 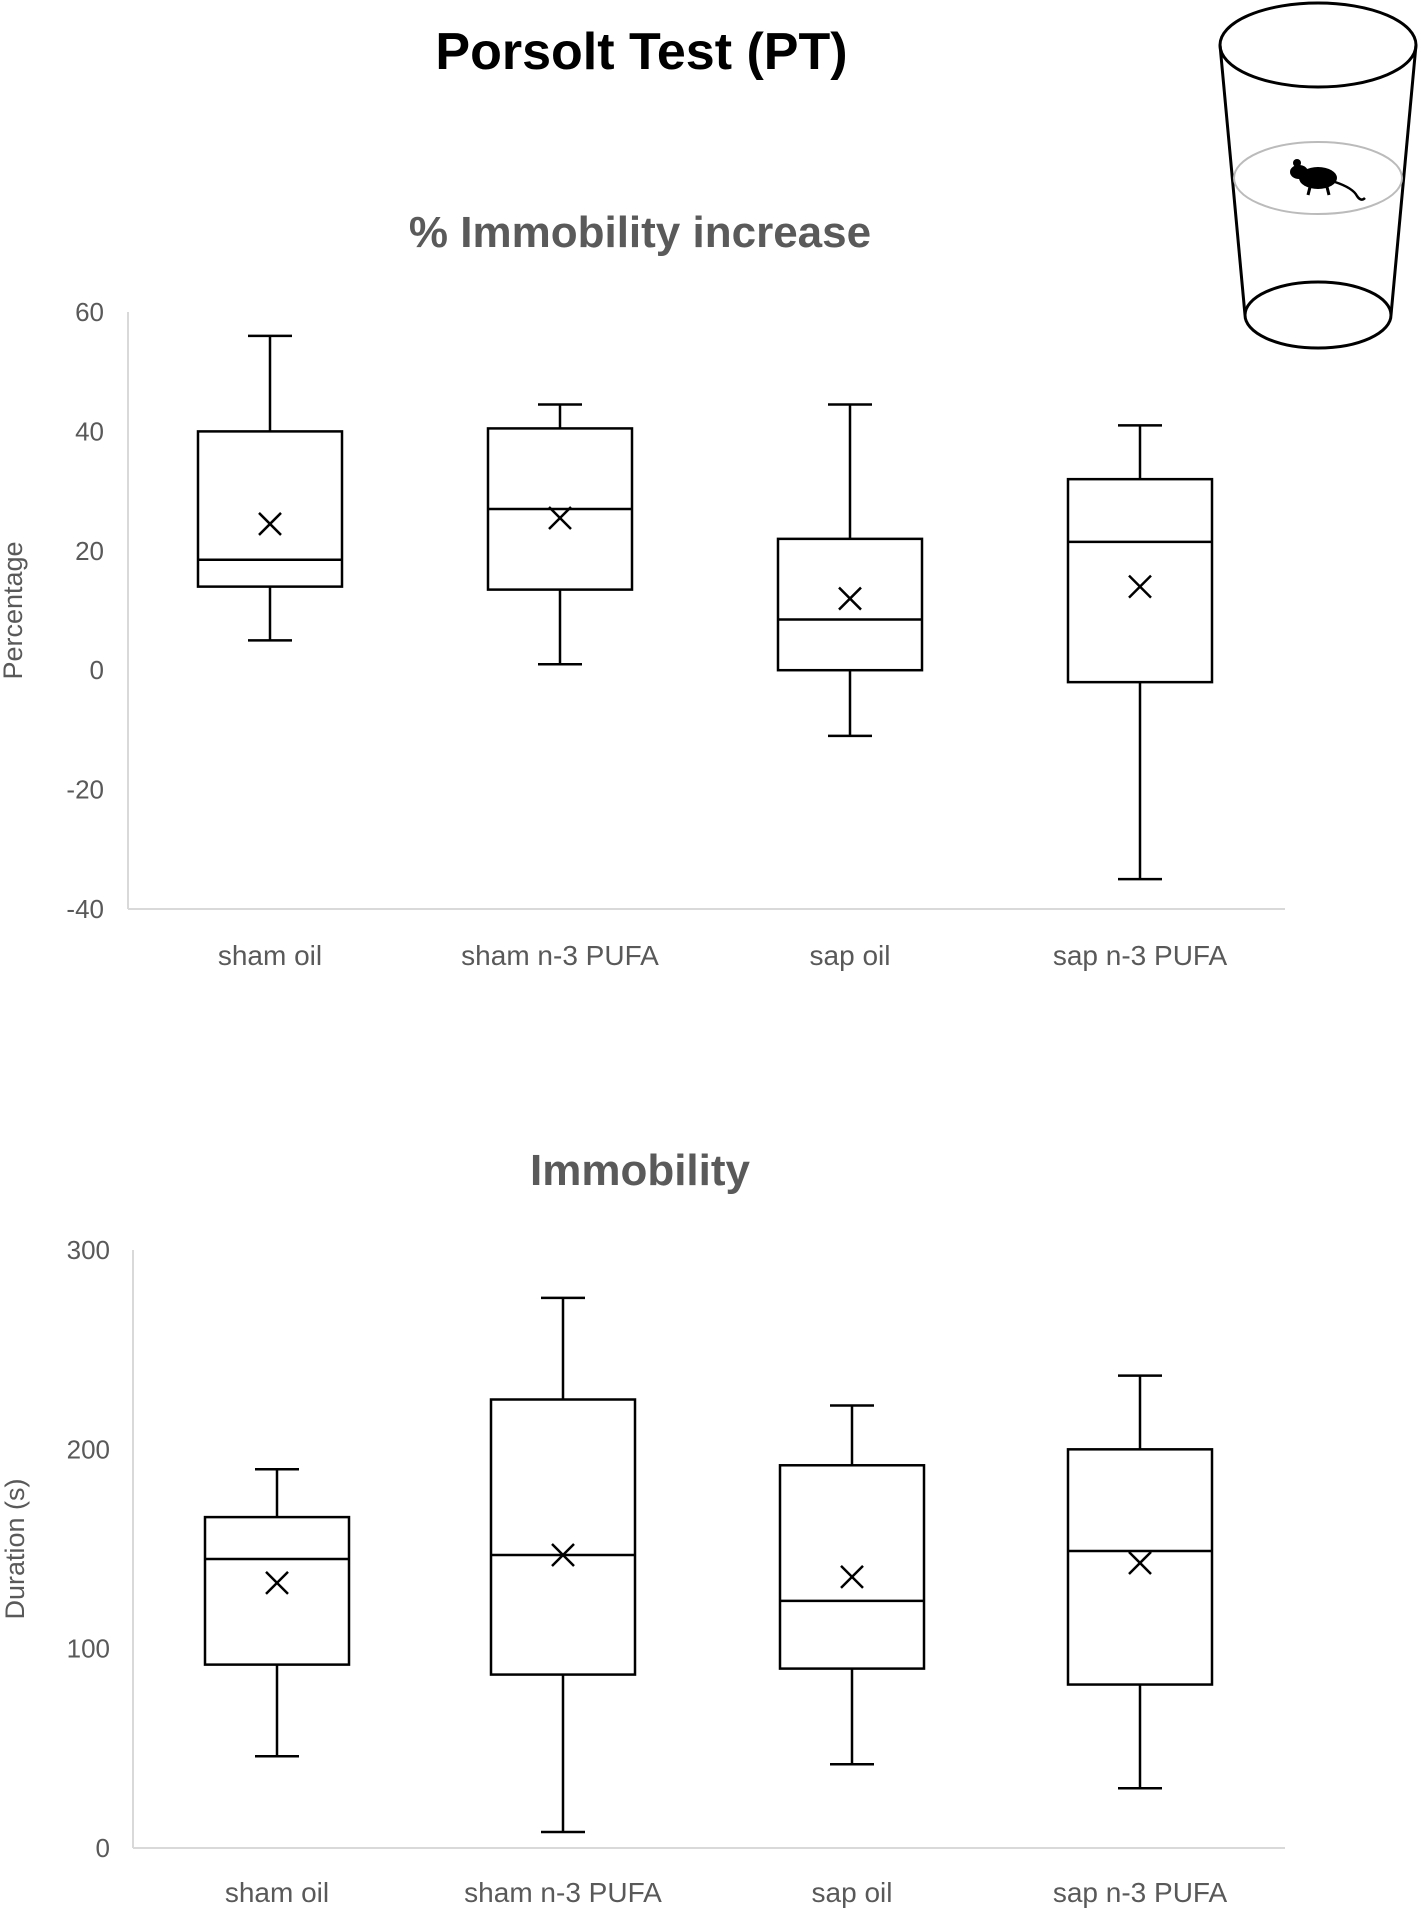 I want to click on chart-title: % Immobility increase, so click(x=640, y=232).